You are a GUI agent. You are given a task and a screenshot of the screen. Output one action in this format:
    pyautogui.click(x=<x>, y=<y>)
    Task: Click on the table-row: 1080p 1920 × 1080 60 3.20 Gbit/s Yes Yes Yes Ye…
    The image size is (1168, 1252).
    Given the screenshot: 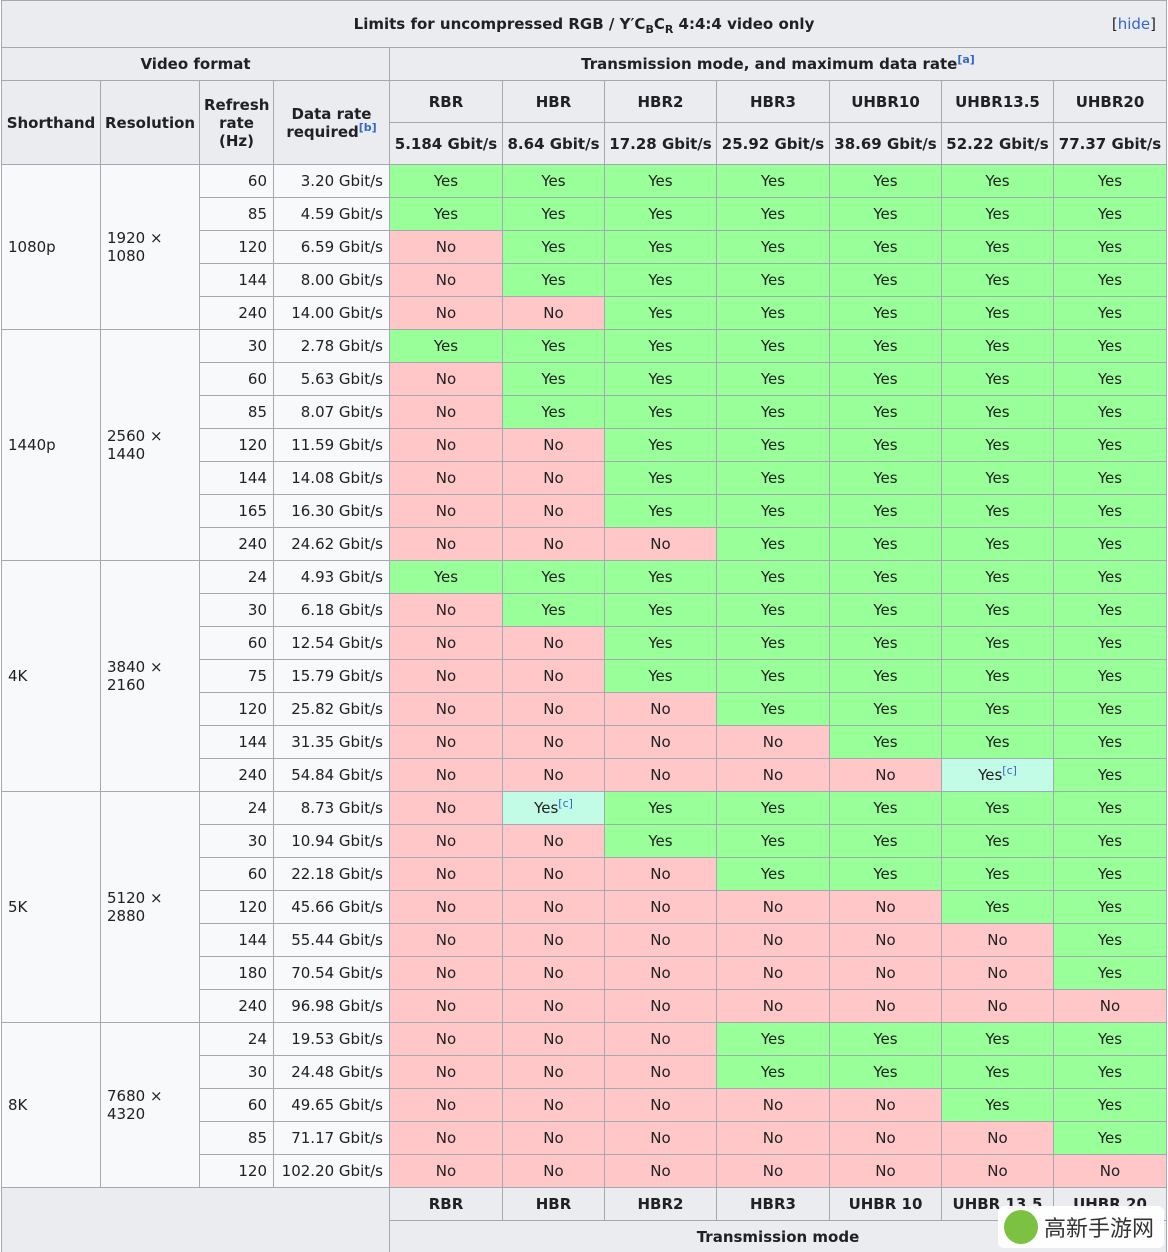 What is the action you would take?
    pyautogui.click(x=584, y=247)
    